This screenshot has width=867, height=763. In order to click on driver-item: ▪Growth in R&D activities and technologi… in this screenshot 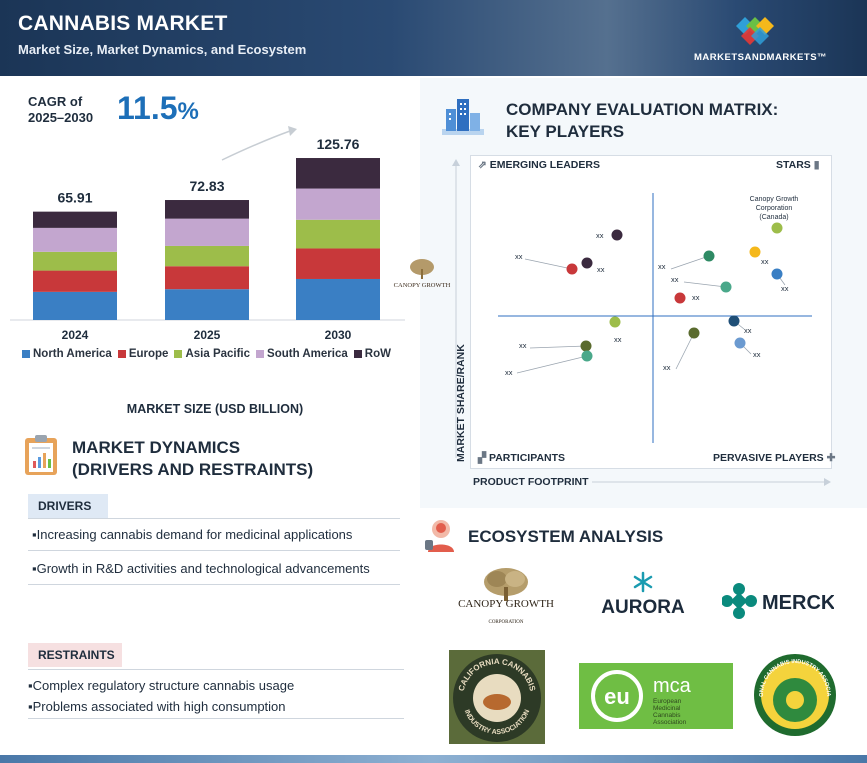, I will do `click(201, 568)`.